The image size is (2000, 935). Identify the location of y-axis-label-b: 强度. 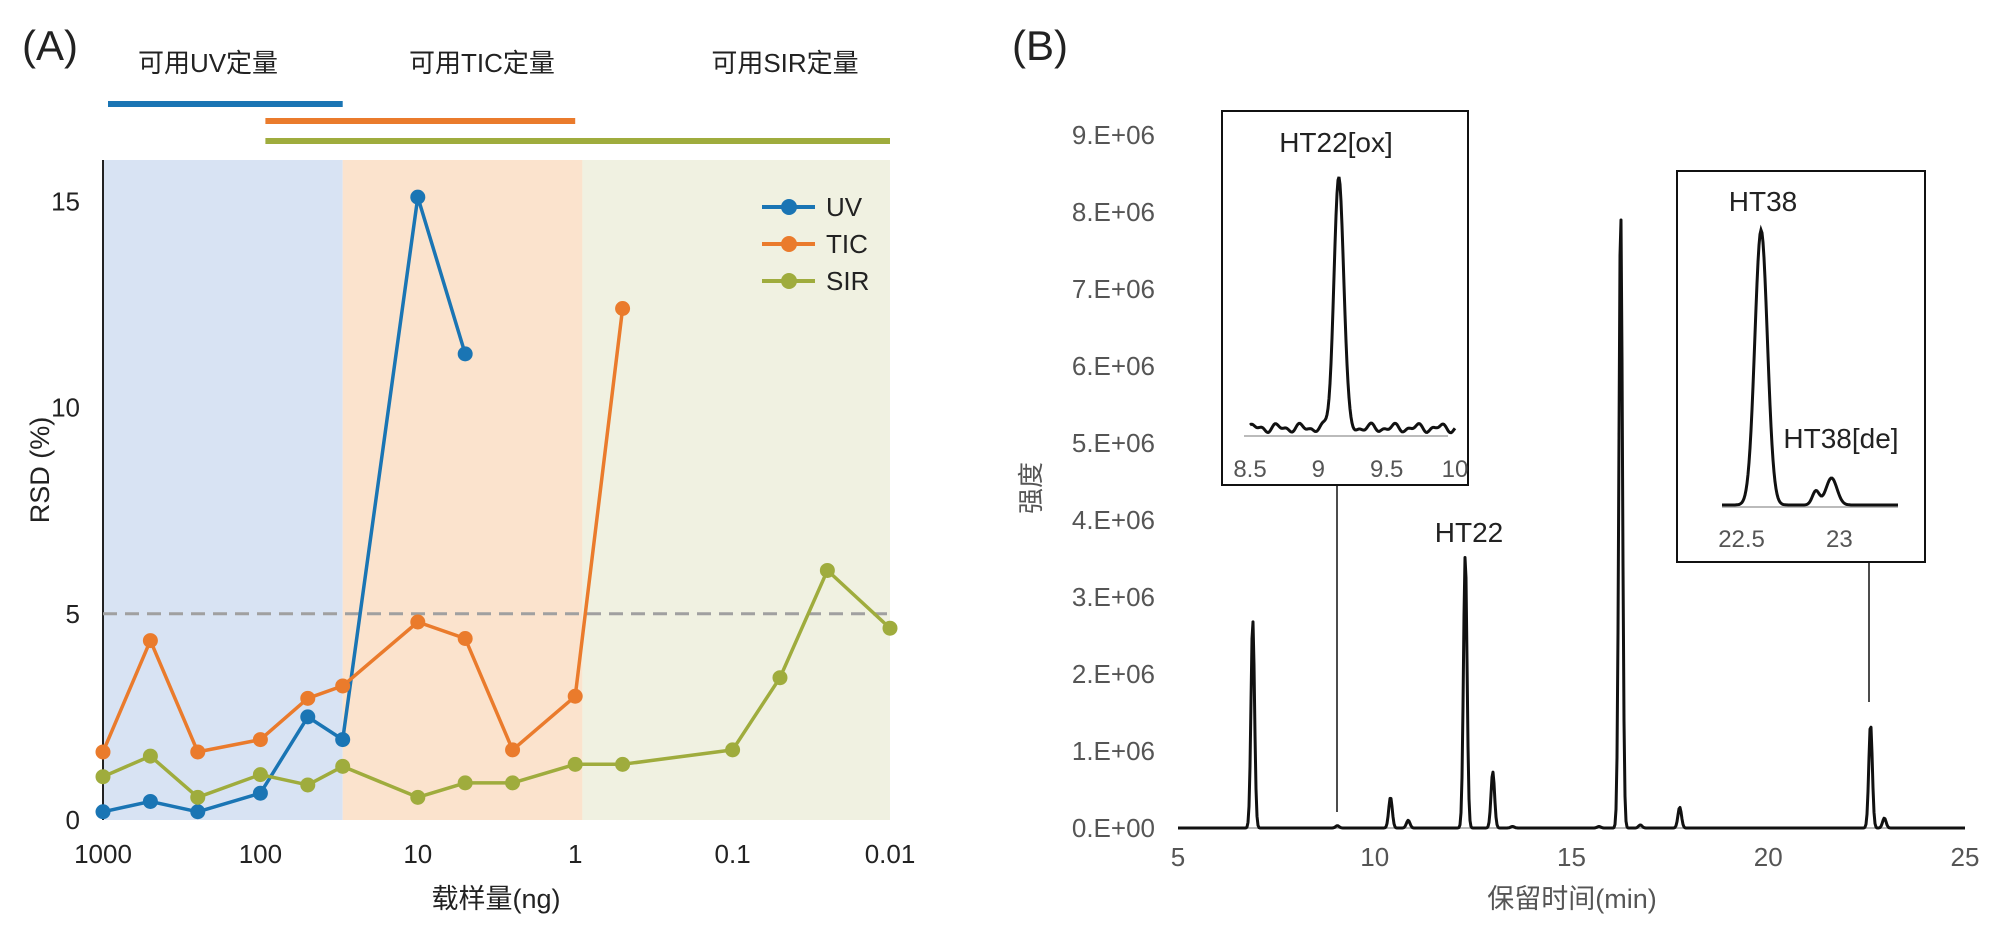
(1031, 488).